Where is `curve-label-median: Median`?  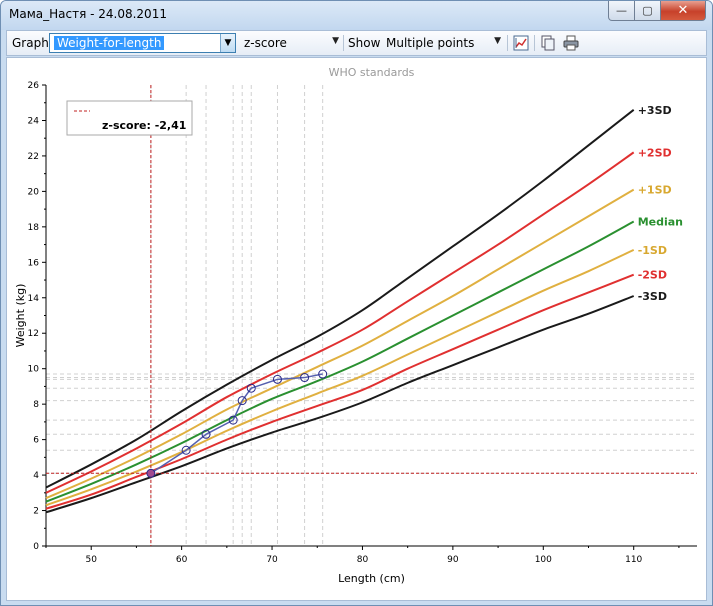 curve-label-median: Median is located at coordinates (660, 222).